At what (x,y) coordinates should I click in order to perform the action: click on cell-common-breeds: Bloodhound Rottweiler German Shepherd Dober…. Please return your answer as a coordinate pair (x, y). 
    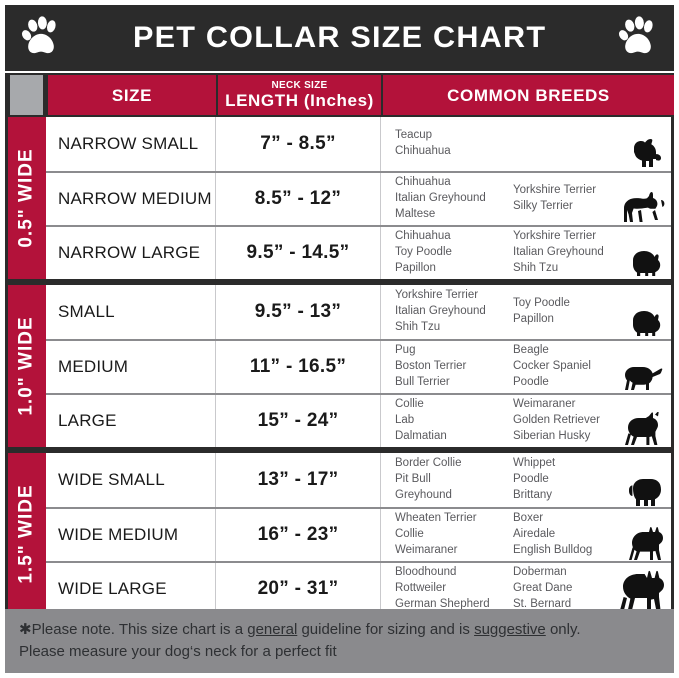
    Looking at the image, I should click on (526, 589).